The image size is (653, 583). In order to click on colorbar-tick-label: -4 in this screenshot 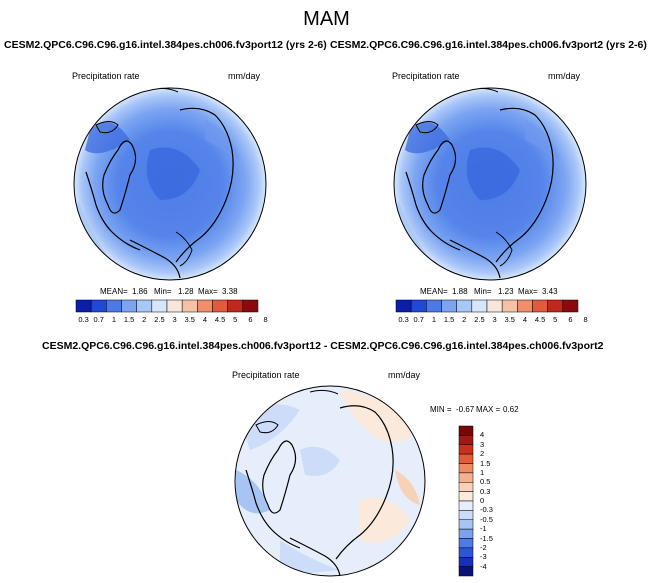, I will do `click(483, 566)`.